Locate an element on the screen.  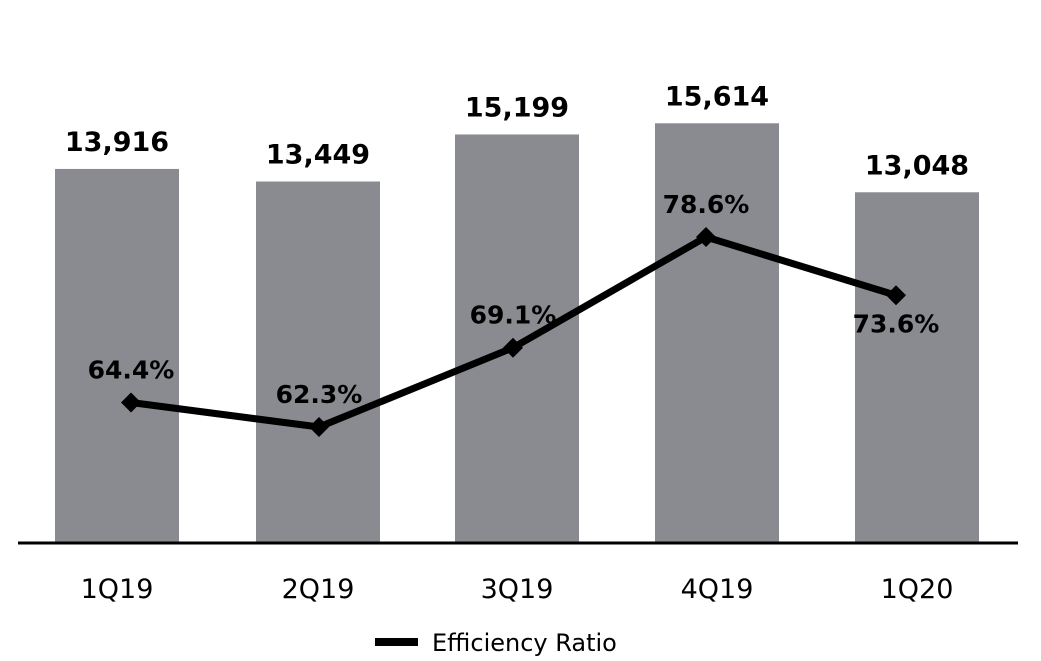
legend-label: Efficiency Ratio is located at coordinates (524, 643).